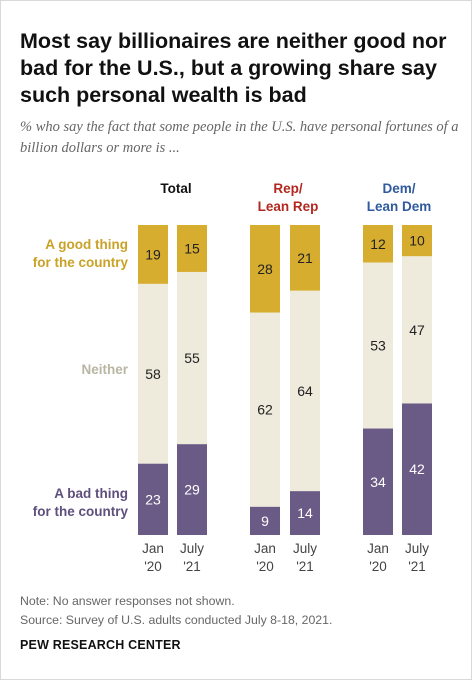  Describe the element at coordinates (80, 262) in the screenshot. I see `row-label-good-line-2: for the country` at that location.